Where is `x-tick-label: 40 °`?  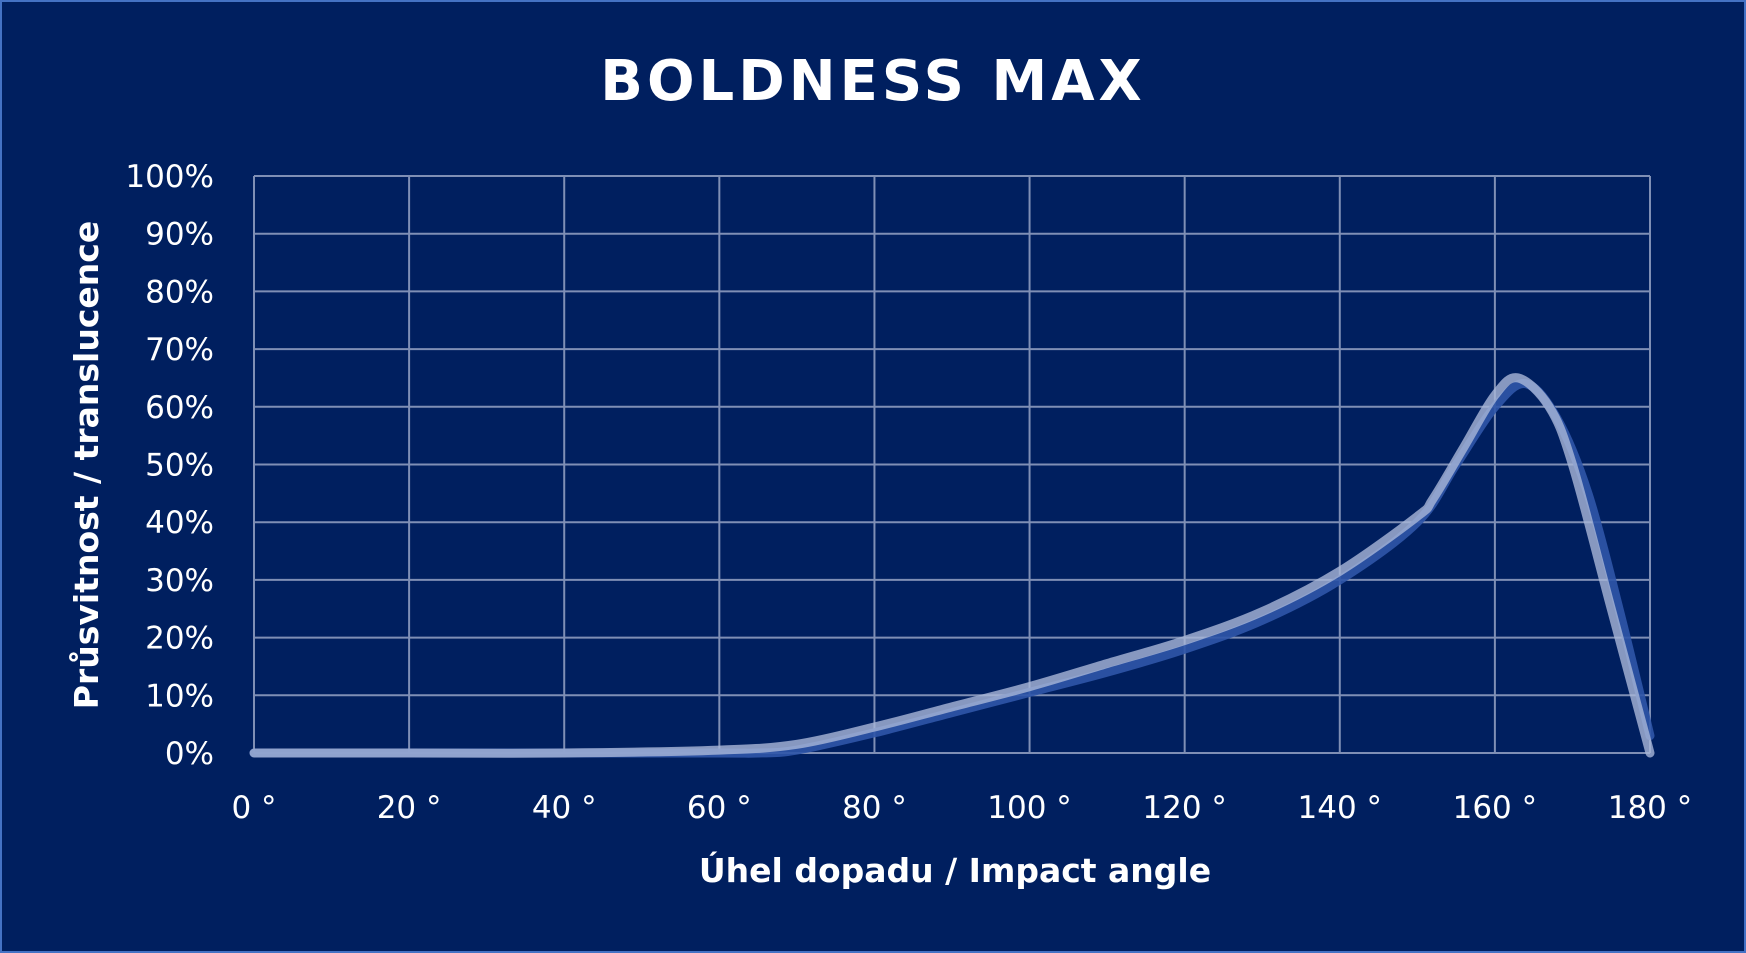
x-tick-label: 40 ° is located at coordinates (564, 808).